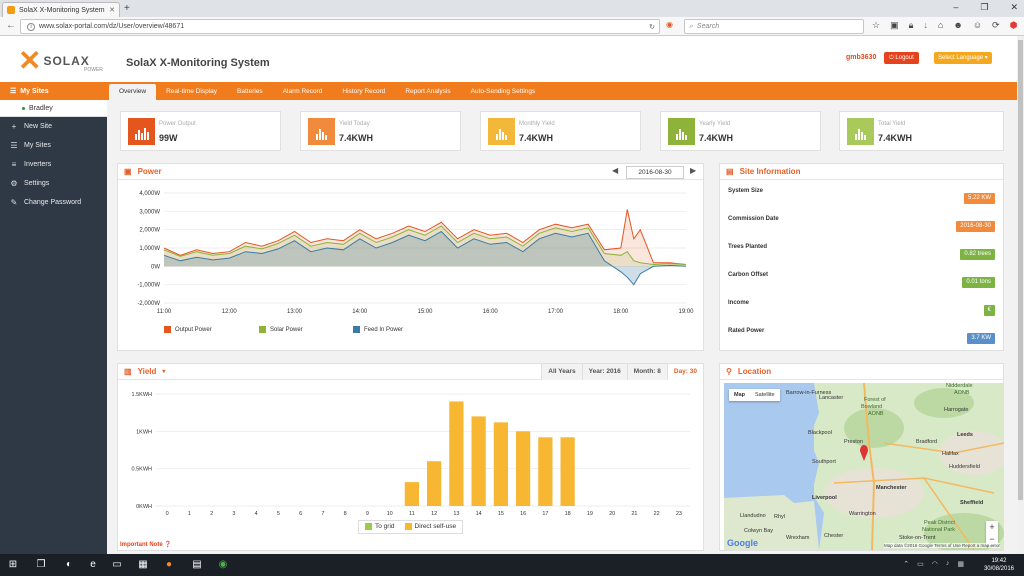 The width and height of the screenshot is (1024, 576). What do you see at coordinates (378, 329) in the screenshot?
I see `legend-feed-in-power: Feed In Power` at bounding box center [378, 329].